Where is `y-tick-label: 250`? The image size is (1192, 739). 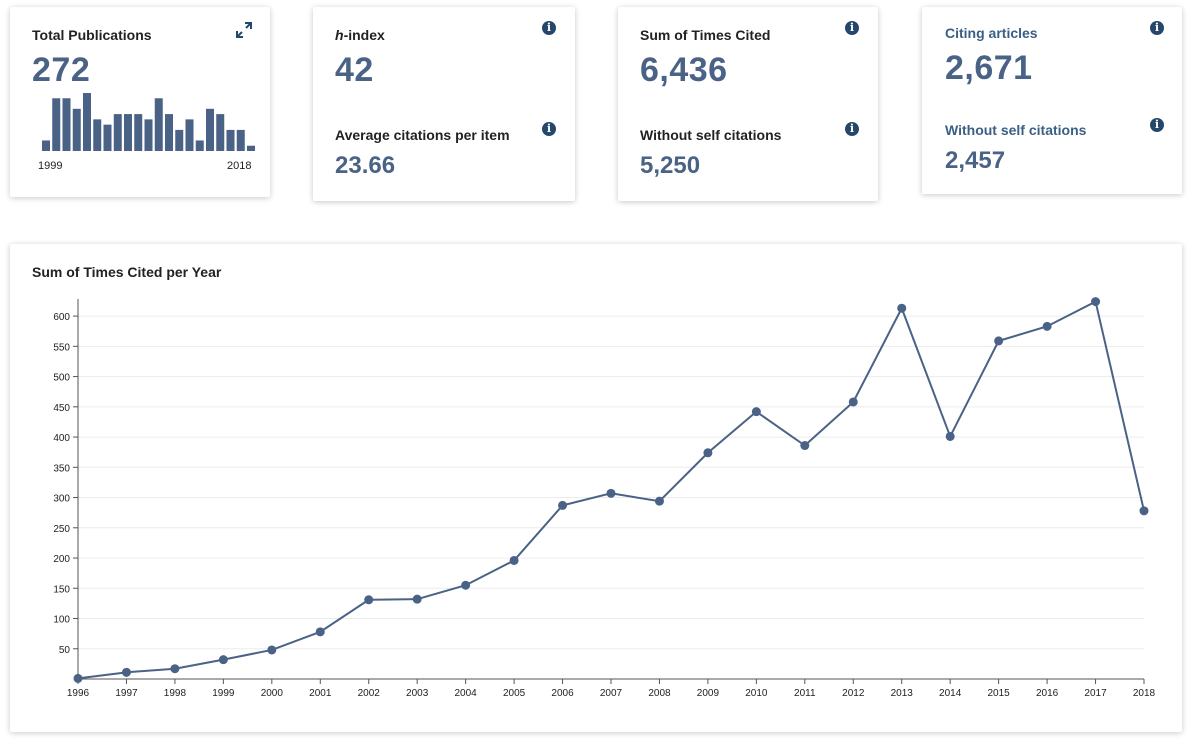 y-tick-label: 250 is located at coordinates (61, 529).